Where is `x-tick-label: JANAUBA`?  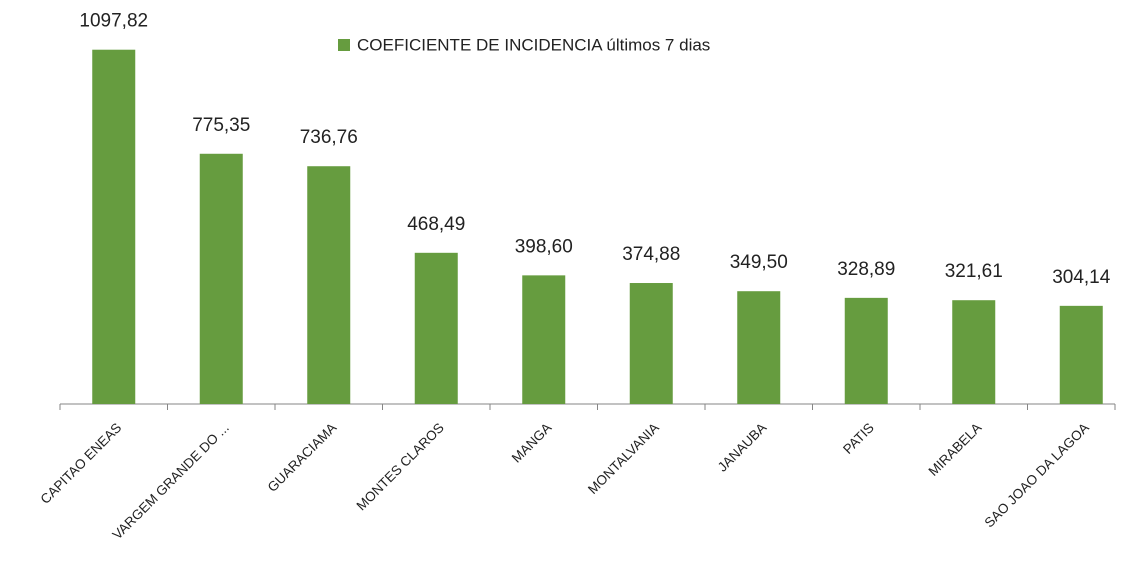 x-tick-label: JANAUBA is located at coordinates (742, 447).